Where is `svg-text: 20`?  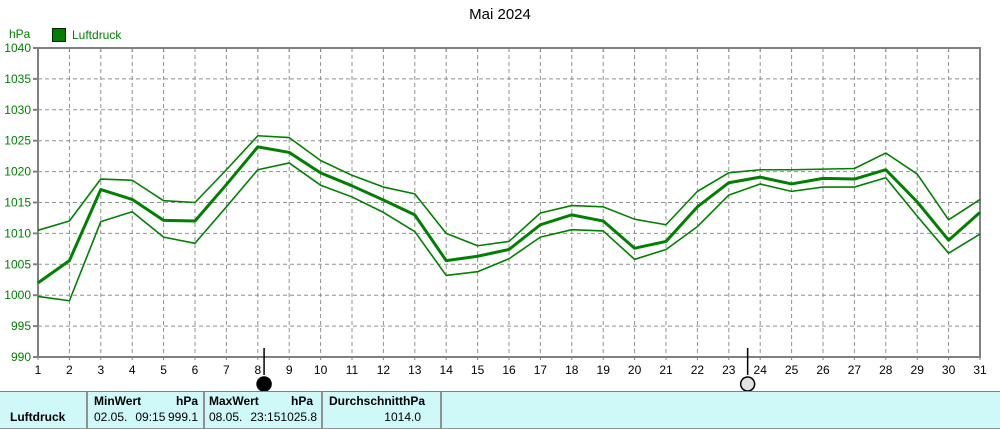
svg-text: 20 is located at coordinates (635, 370).